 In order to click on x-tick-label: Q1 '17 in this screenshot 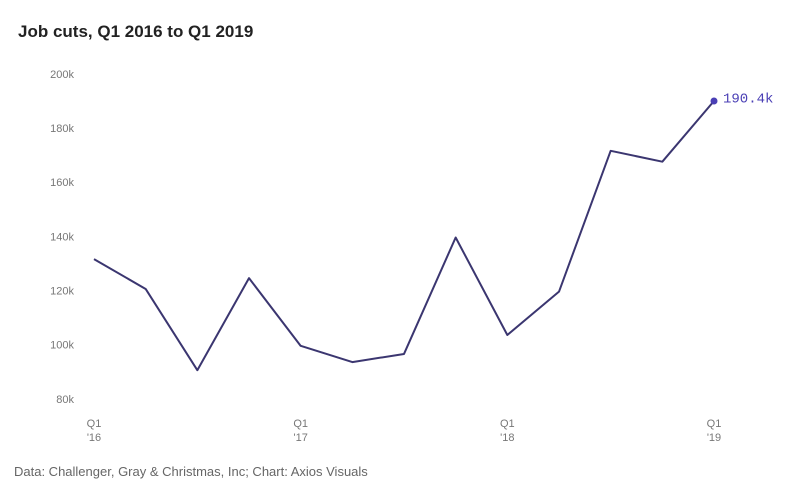, I will do `click(300, 431)`.